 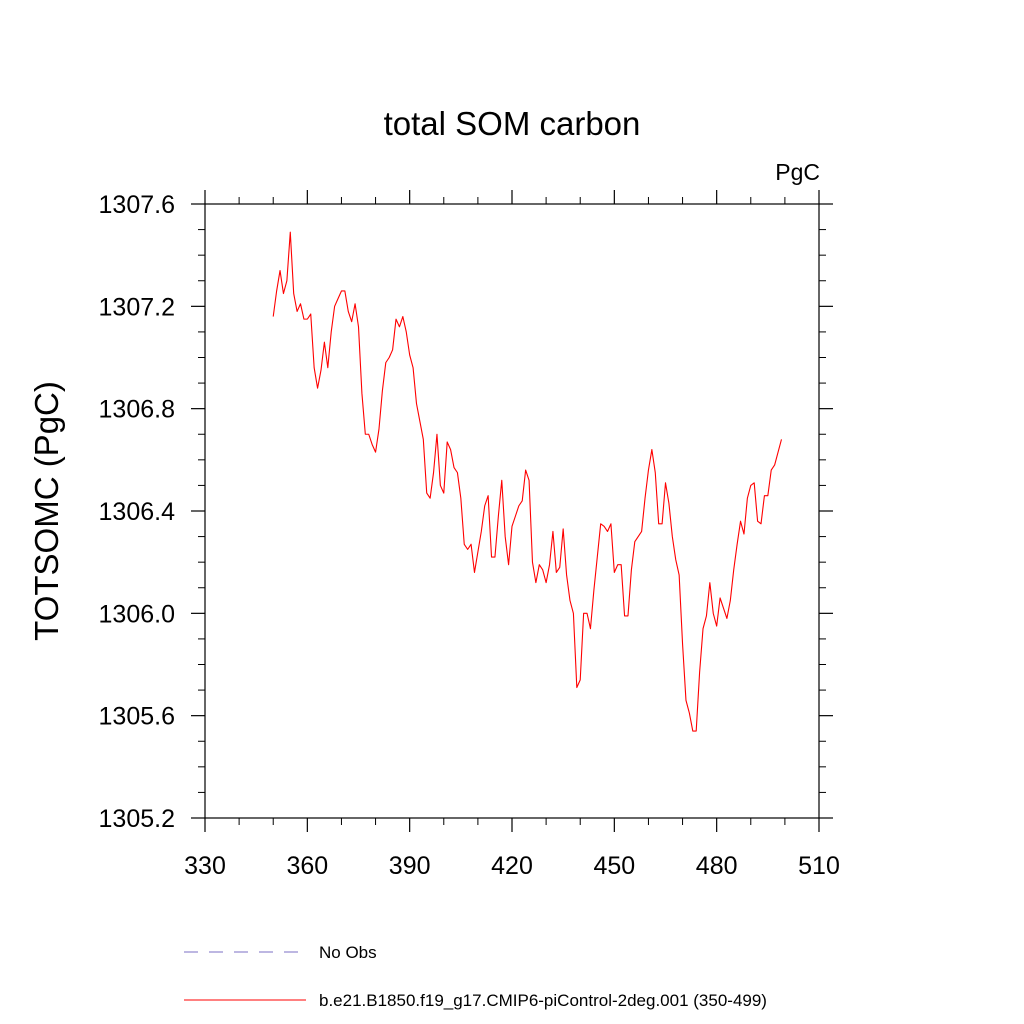 What do you see at coordinates (137, 717) in the screenshot?
I see `y-tick-label: 1305.6` at bounding box center [137, 717].